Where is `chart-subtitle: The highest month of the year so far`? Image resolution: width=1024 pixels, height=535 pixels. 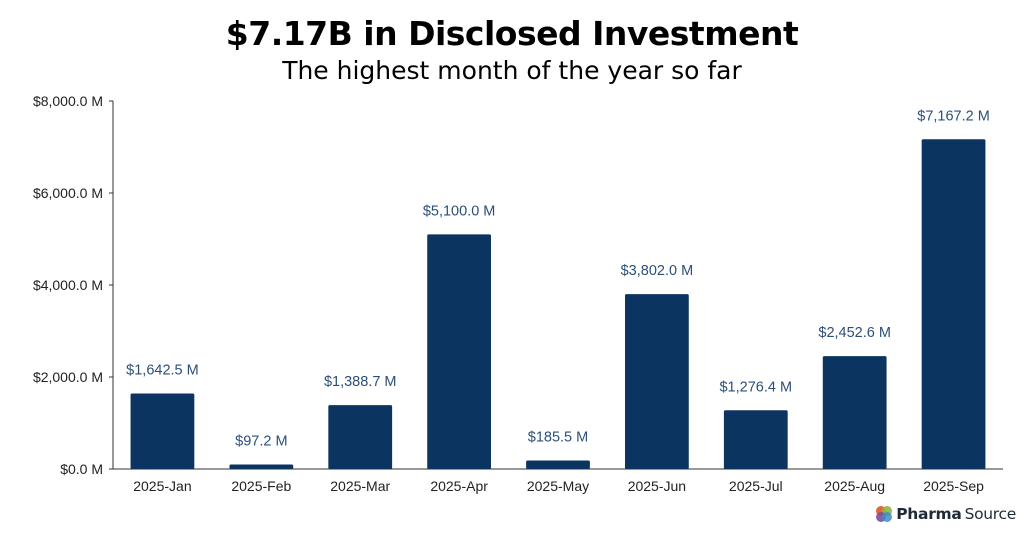 chart-subtitle: The highest month of the year so far is located at coordinates (512, 70).